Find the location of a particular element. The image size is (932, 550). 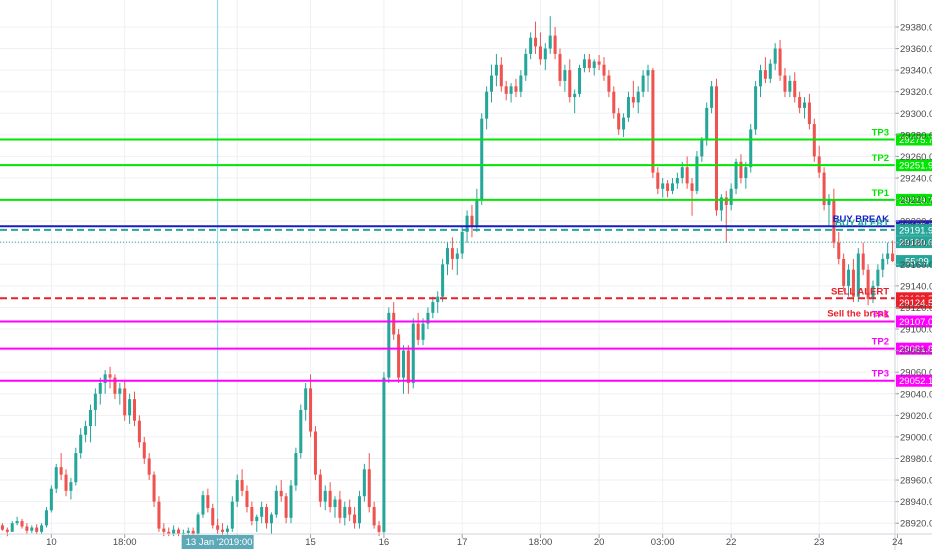

y-tick-label: 29340.0 is located at coordinates (916, 71).